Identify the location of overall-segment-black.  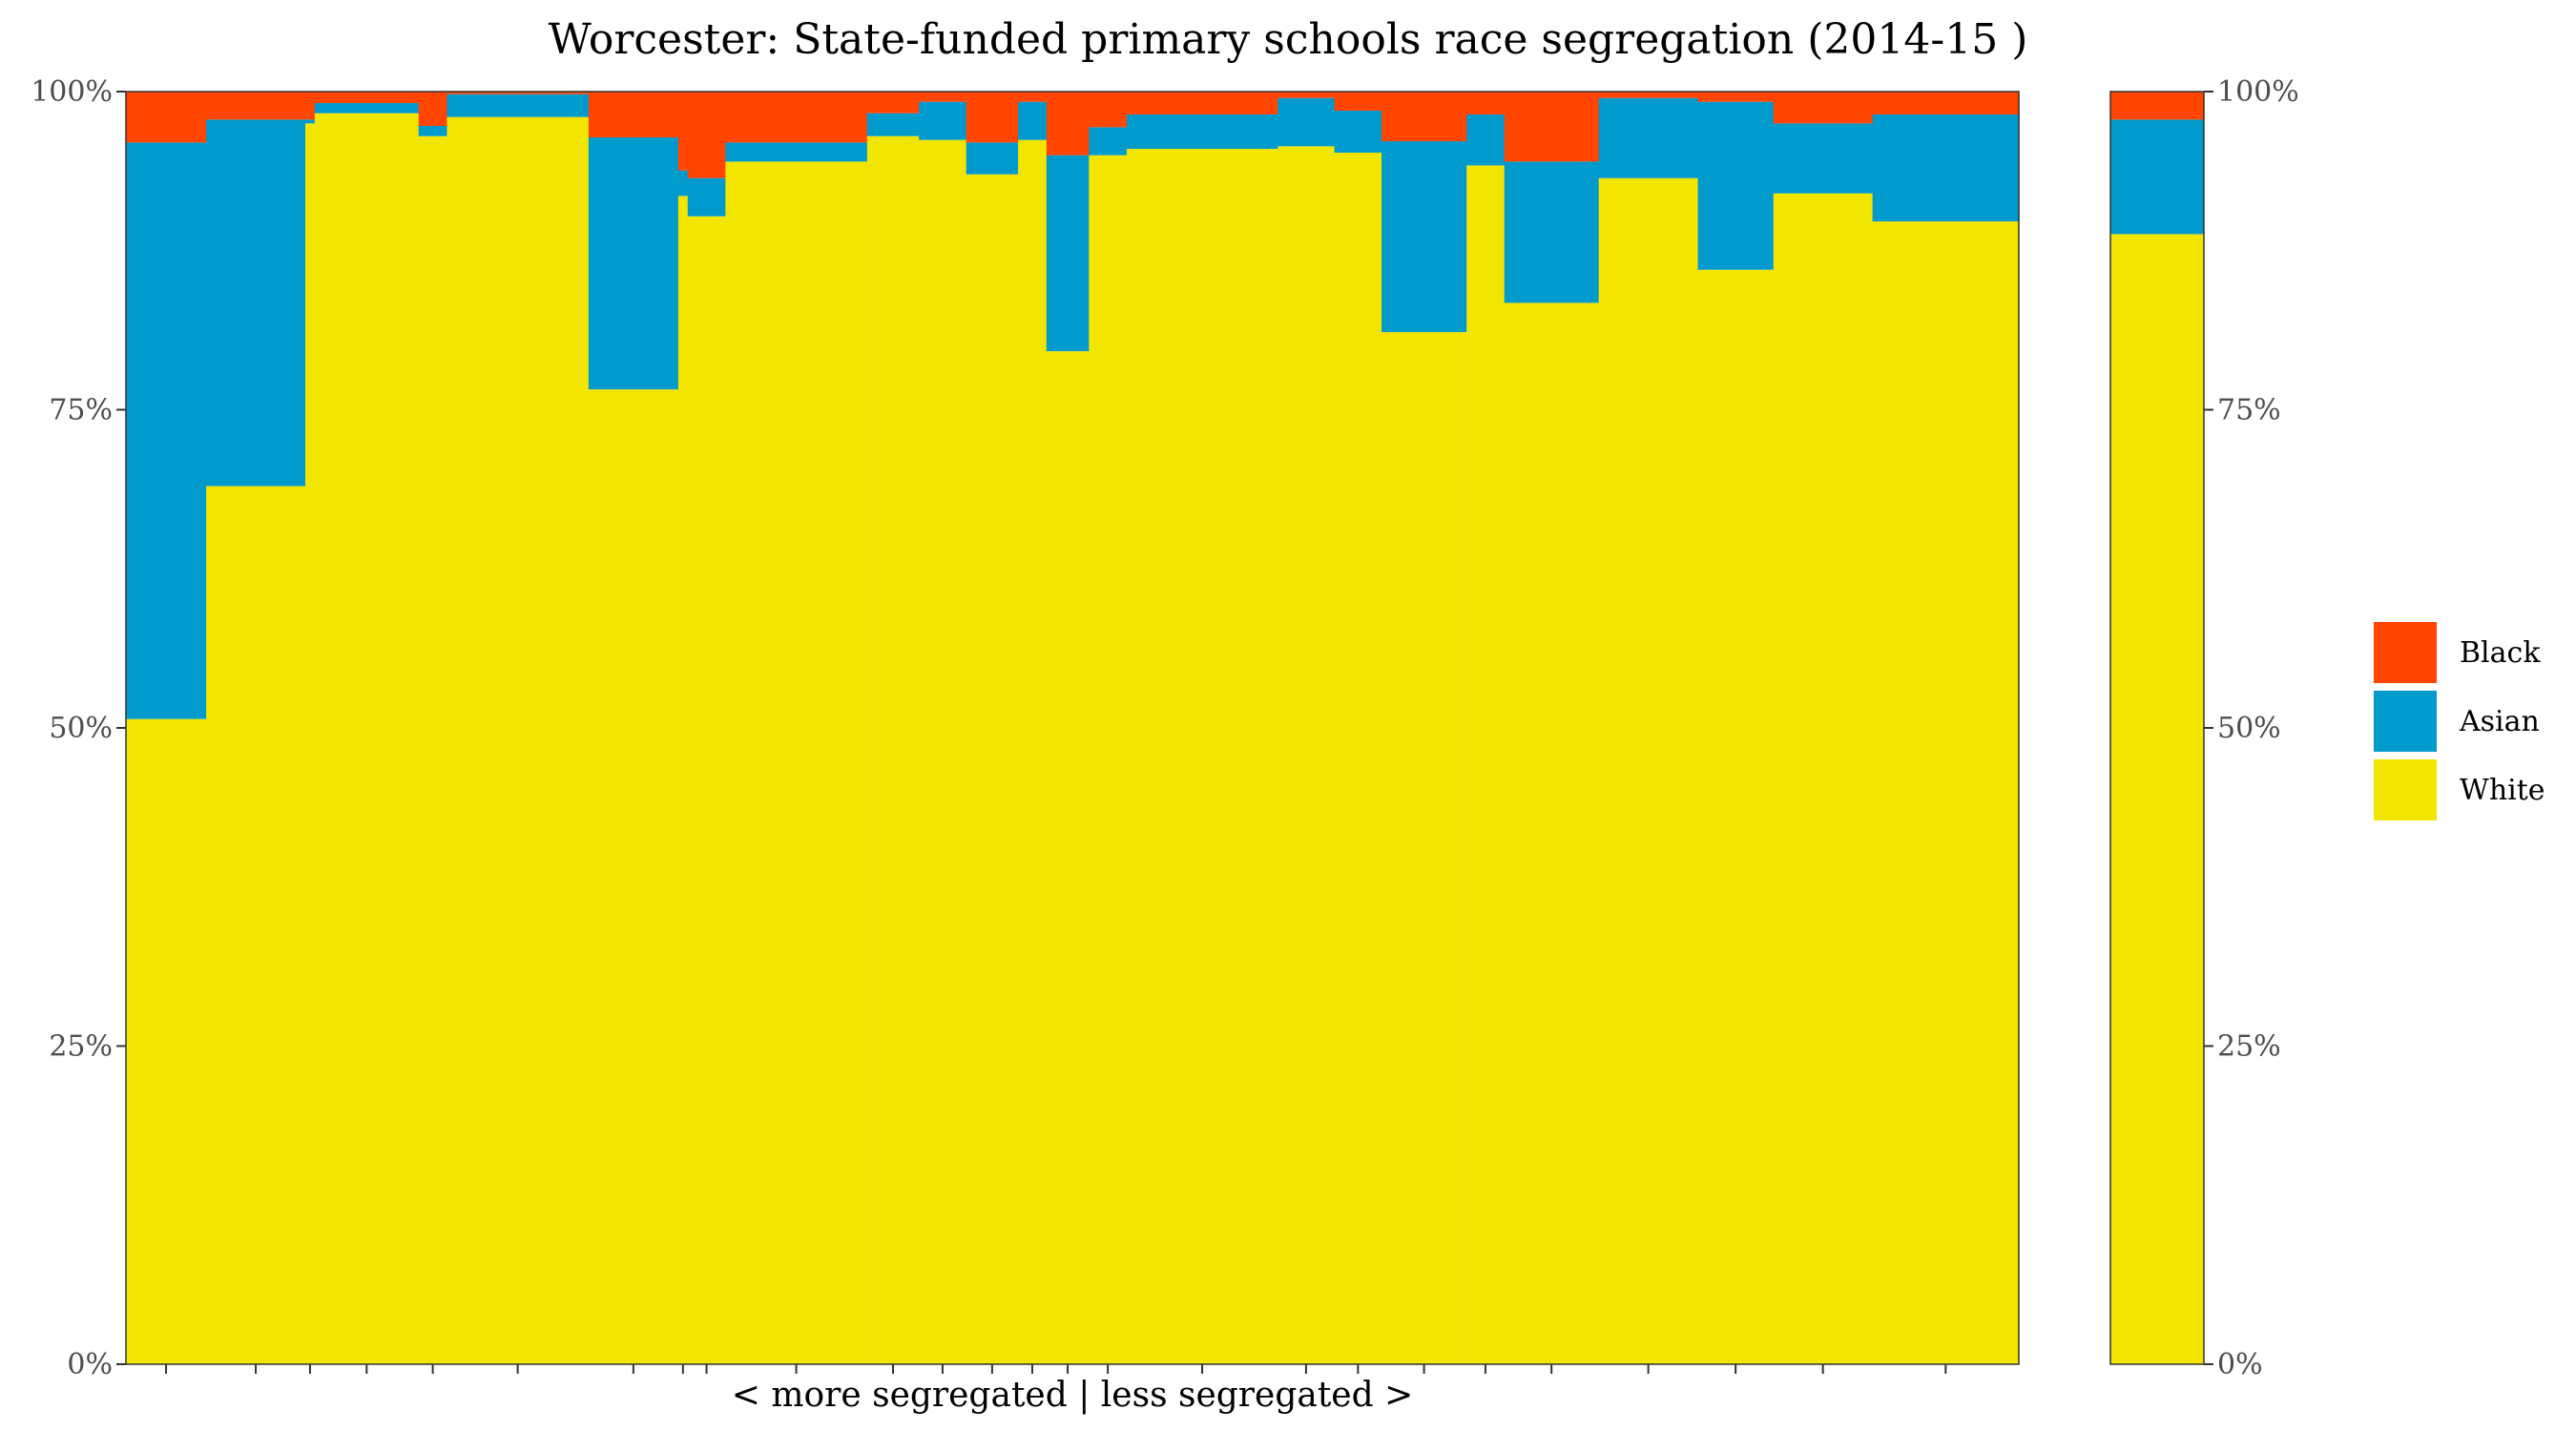
(2157, 106).